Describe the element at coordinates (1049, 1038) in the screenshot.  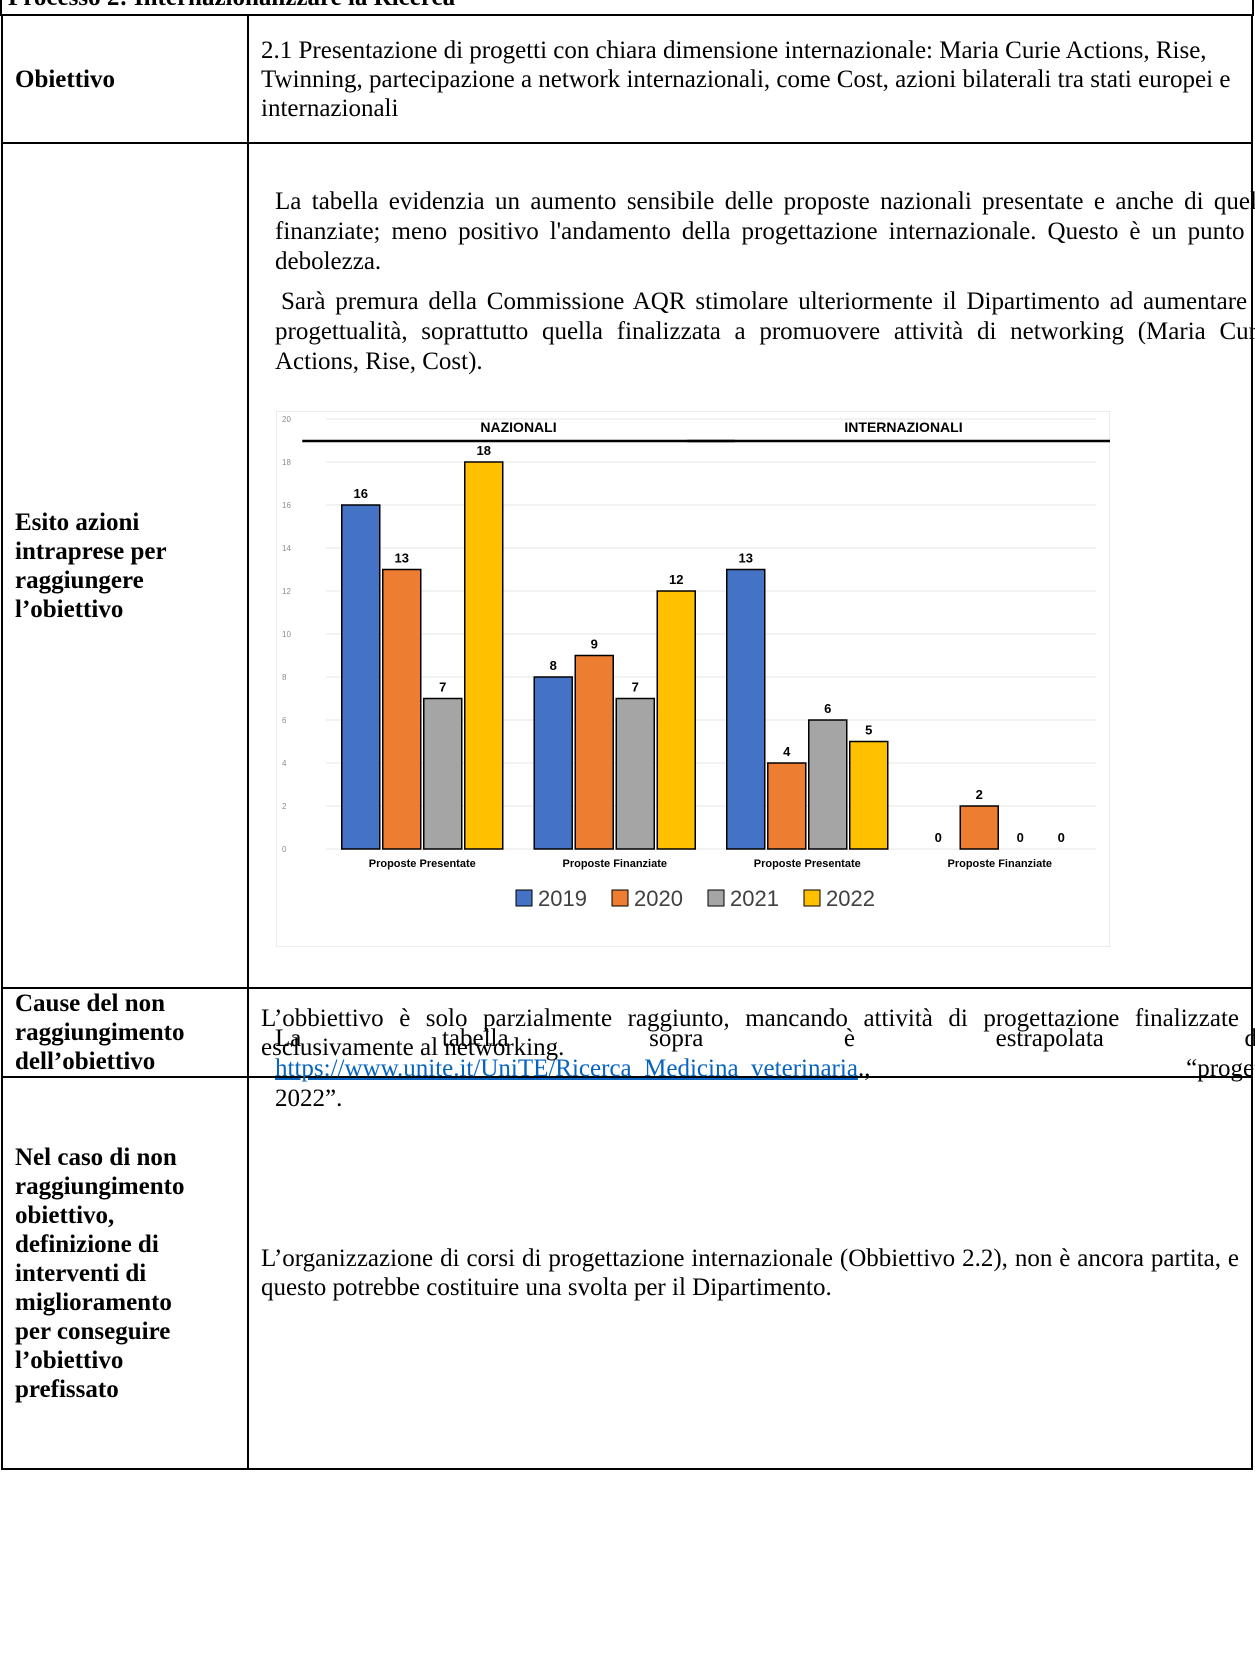
I see `cite-word: estrapolata` at that location.